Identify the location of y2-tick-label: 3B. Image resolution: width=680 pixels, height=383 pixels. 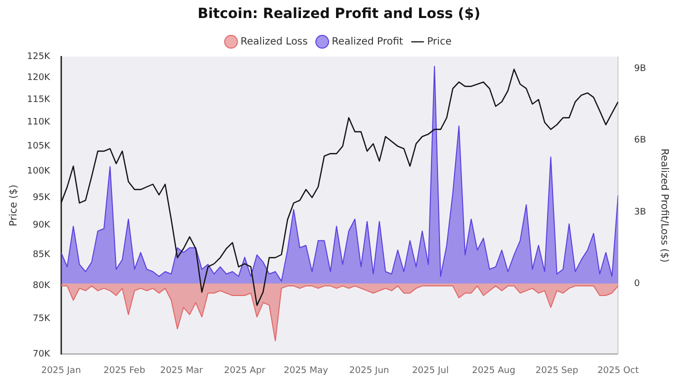
(640, 212).